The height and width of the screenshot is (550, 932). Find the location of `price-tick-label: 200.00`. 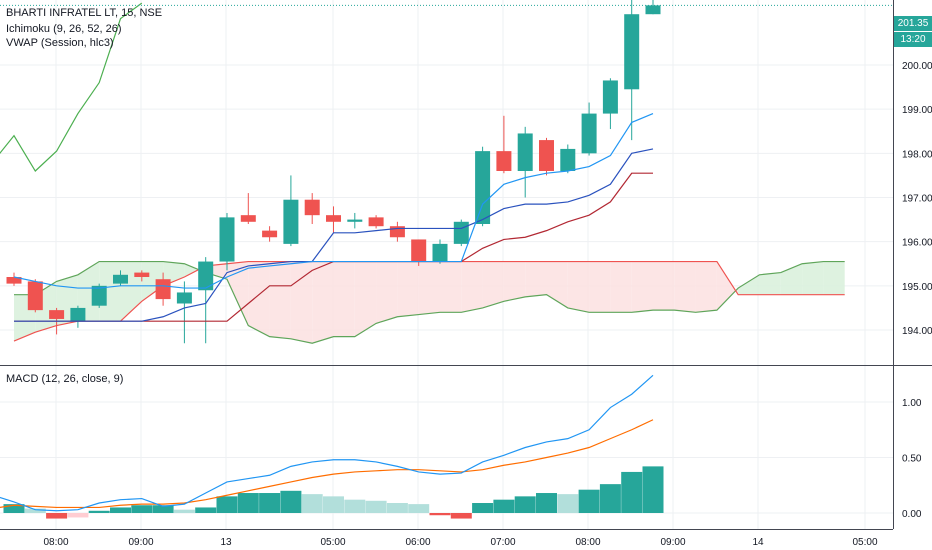

price-tick-label: 200.00 is located at coordinates (917, 66).